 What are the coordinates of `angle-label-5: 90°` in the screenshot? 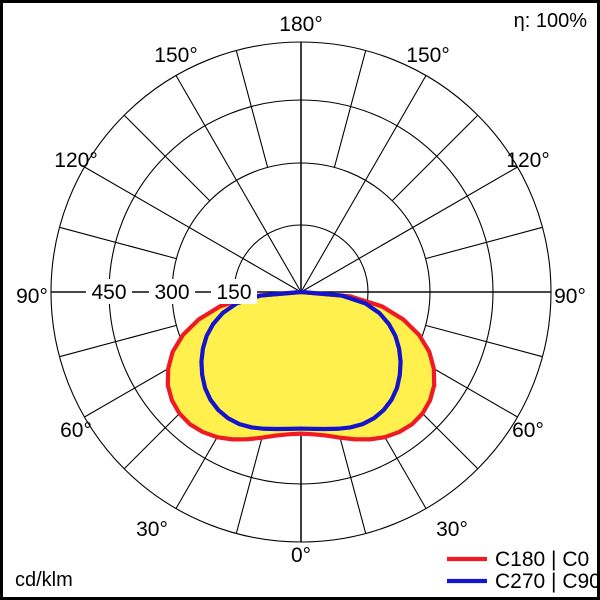 It's located at (32, 296).